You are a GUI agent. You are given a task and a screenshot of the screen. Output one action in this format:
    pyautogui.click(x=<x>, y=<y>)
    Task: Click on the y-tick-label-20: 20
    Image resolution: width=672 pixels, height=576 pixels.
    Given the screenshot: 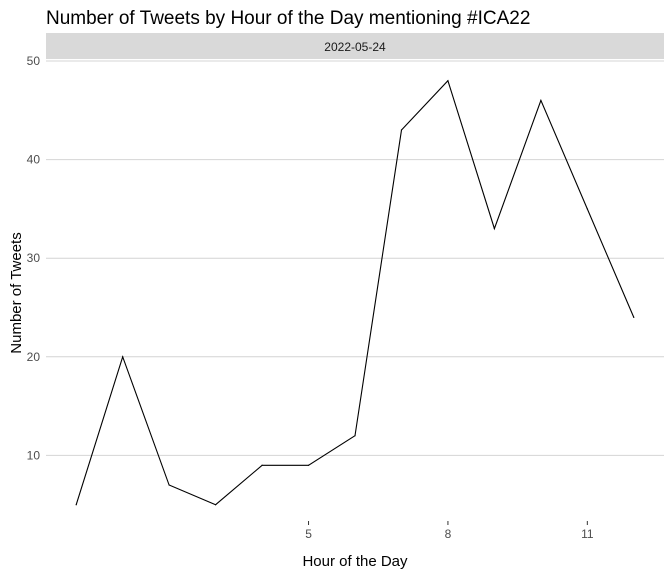 What is the action you would take?
    pyautogui.click(x=34, y=357)
    